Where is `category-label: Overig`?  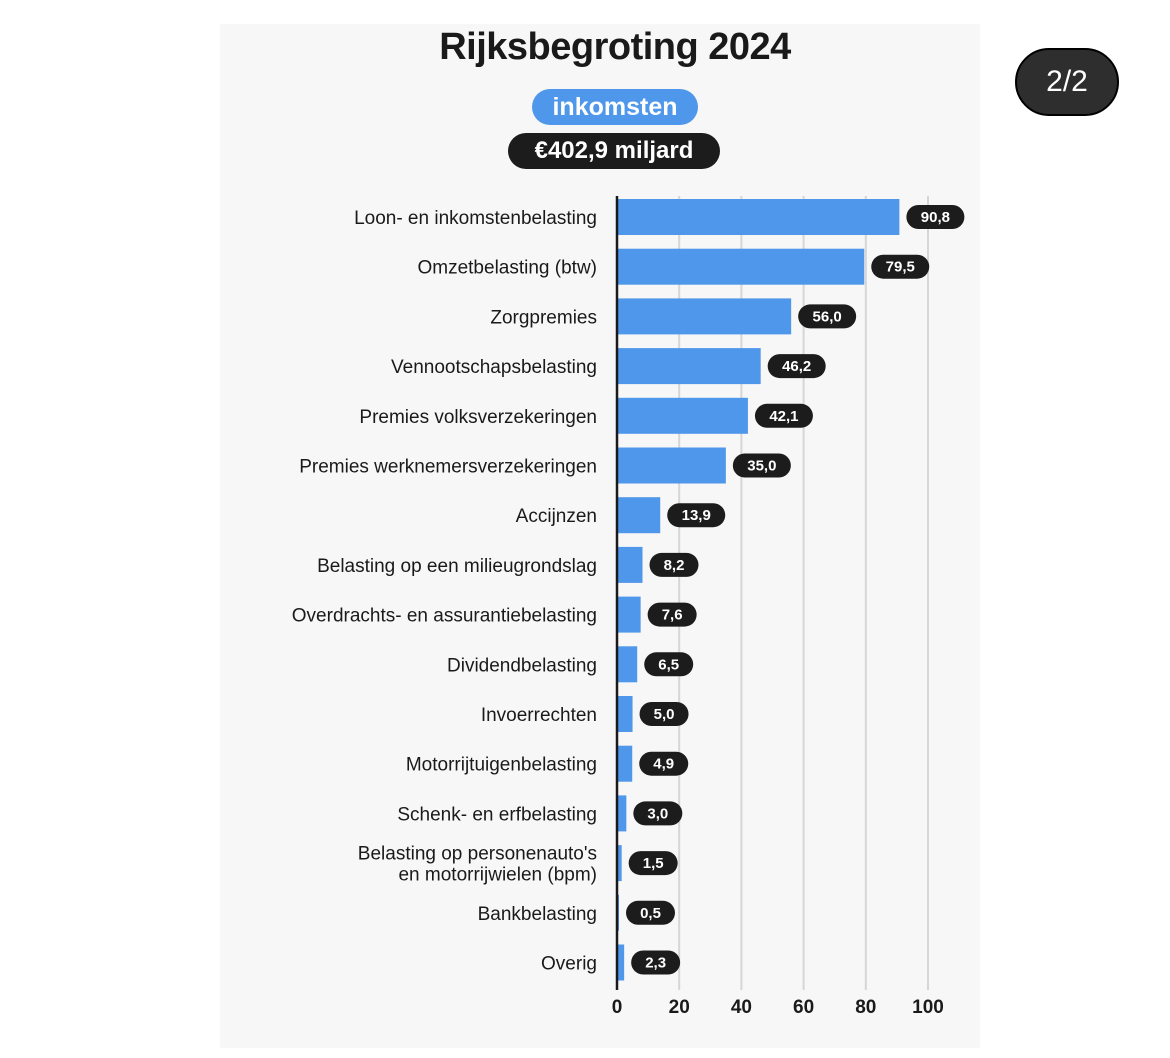 category-label: Overig is located at coordinates (569, 964).